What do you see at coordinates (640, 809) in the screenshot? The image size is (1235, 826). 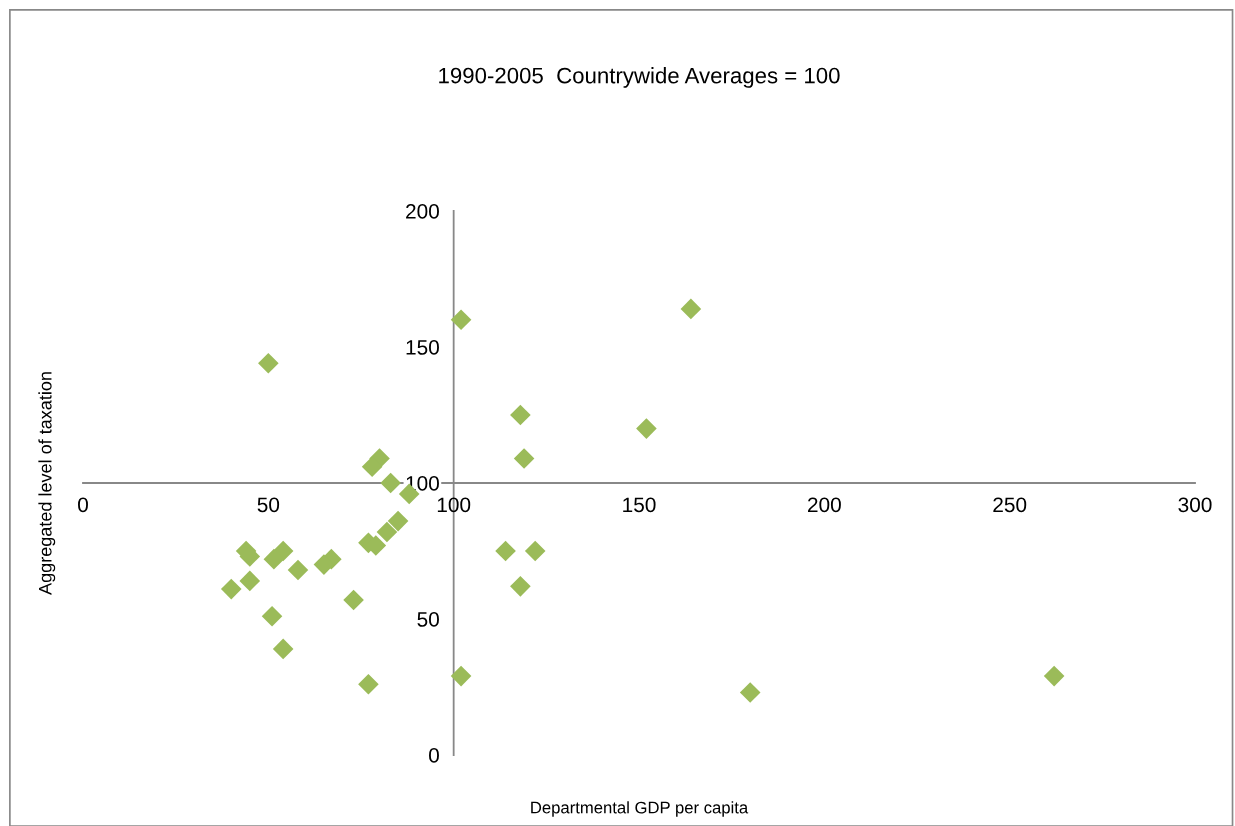 I see `x-axis-title: Departmental GDP per capita` at bounding box center [640, 809].